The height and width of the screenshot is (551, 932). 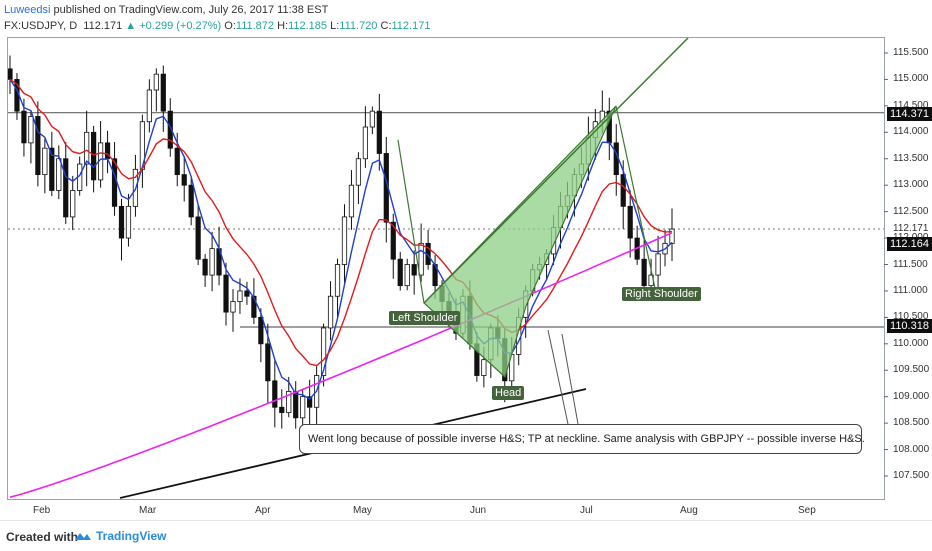 What do you see at coordinates (520, 242) in the screenshot?
I see `pattern-wedge` at bounding box center [520, 242].